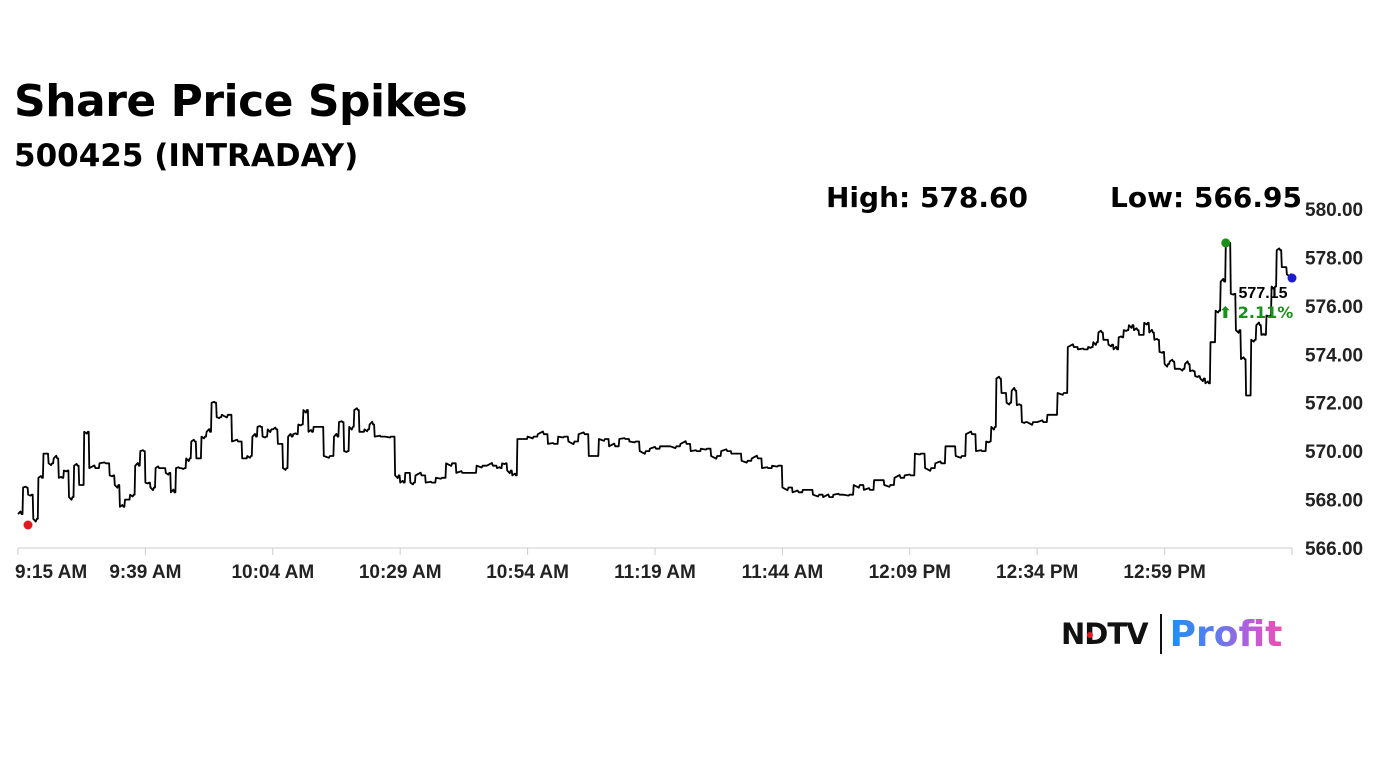 Image resolution: width=1382 pixels, height=777 pixels. I want to click on y-tick-label: 572.00, so click(1334, 404).